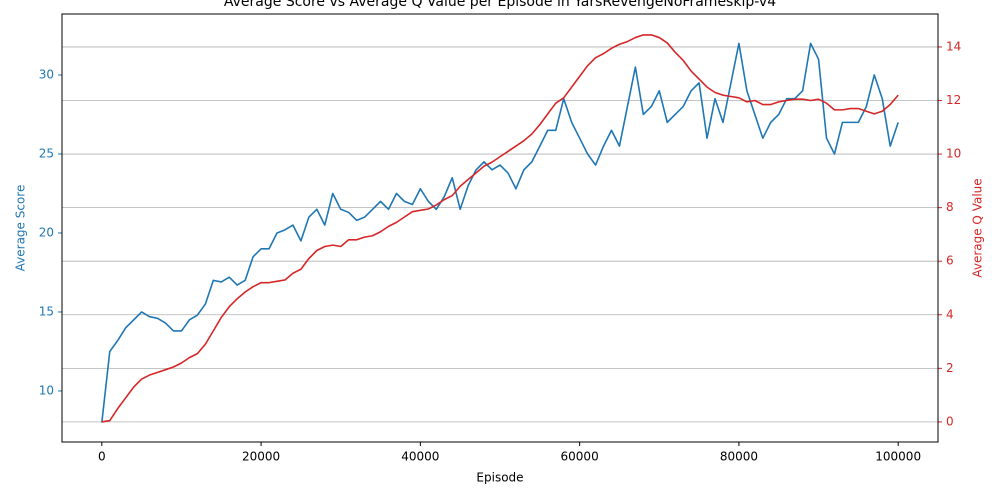 This screenshot has height=500, width=1000. Describe the element at coordinates (46, 153) in the screenshot. I see `y-tick-label: 25` at that location.